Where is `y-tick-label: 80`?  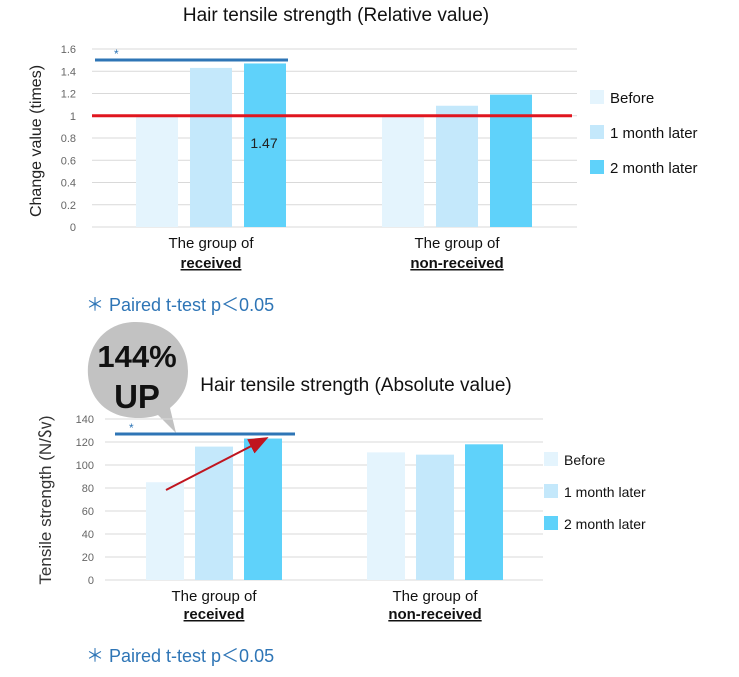
y-tick-label: 80 is located at coordinates (88, 489).